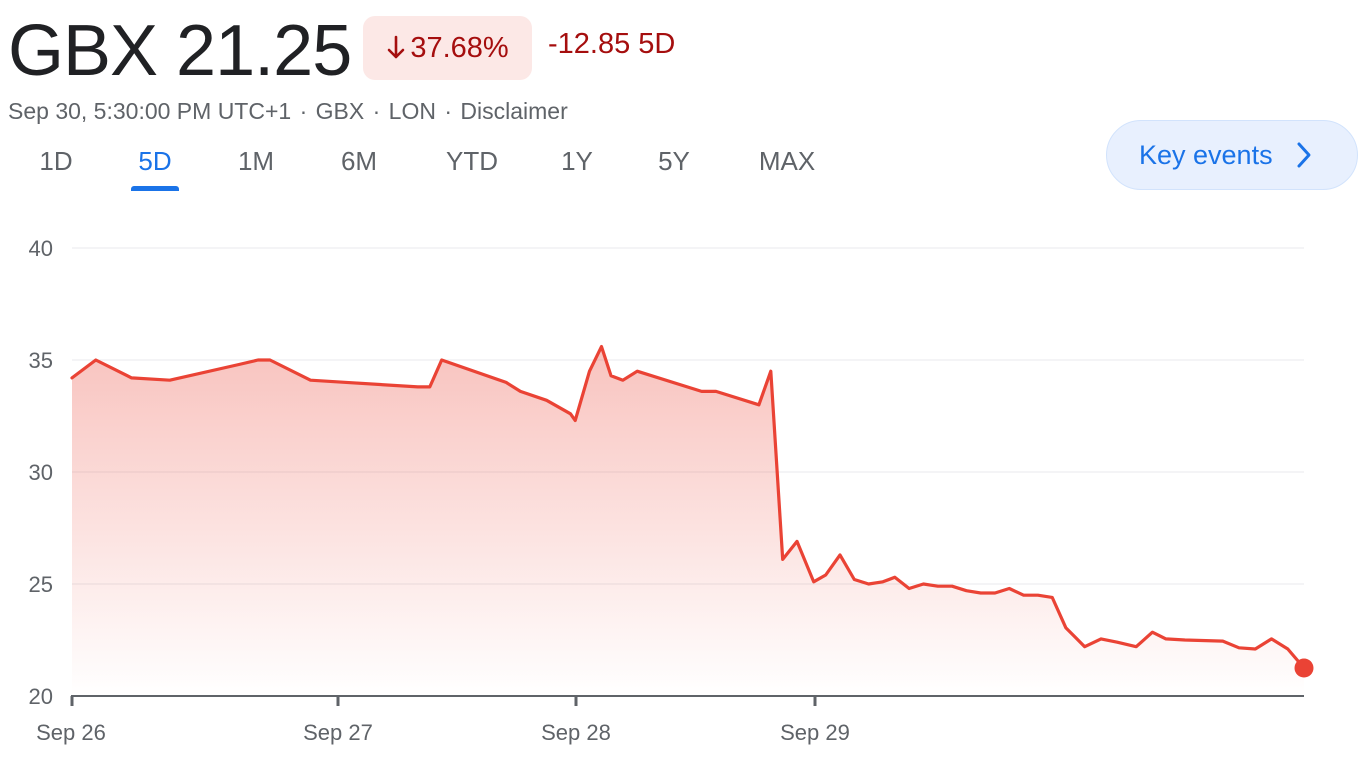  What do you see at coordinates (71, 732) in the screenshot?
I see `x-tick-label: Sep 26` at bounding box center [71, 732].